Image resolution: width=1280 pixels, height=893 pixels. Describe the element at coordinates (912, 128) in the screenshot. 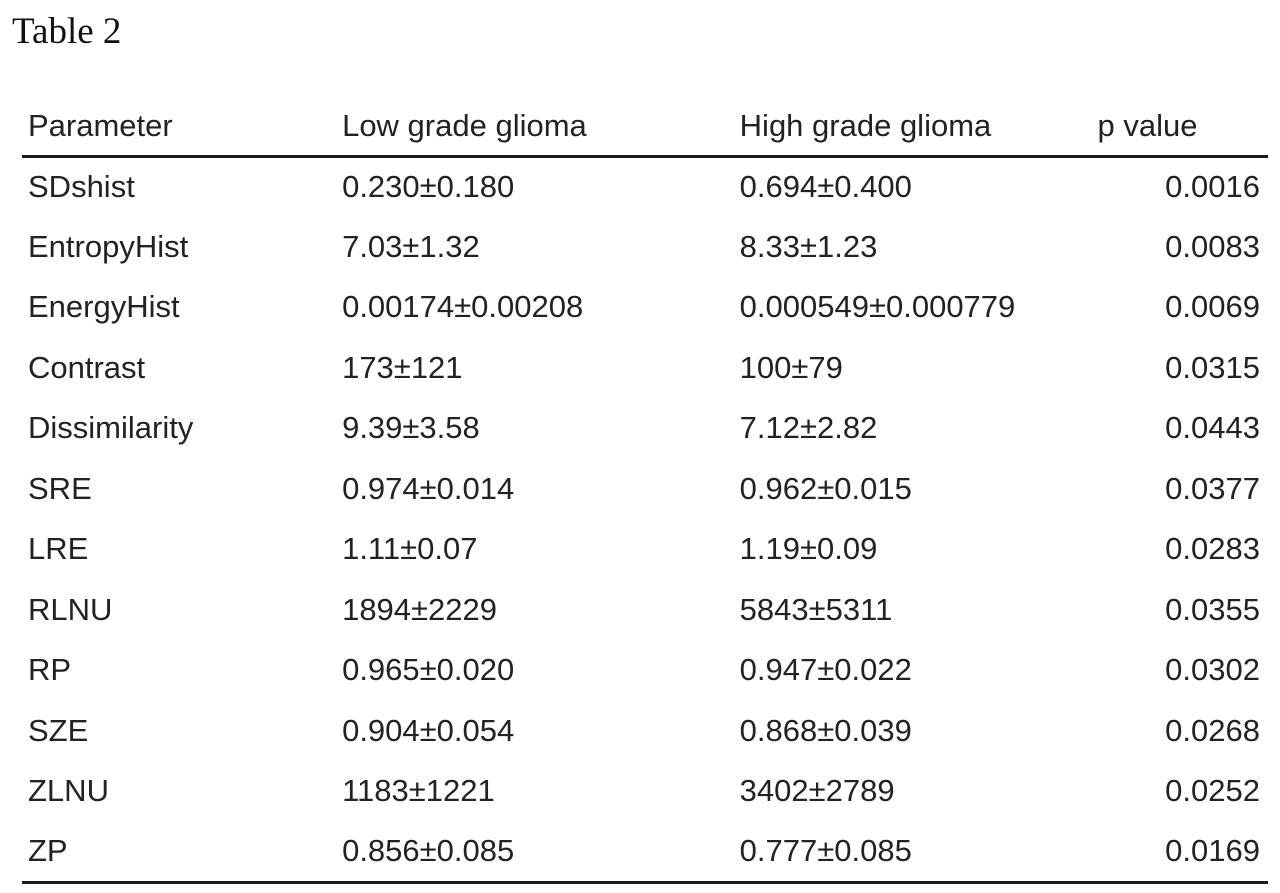

I see `header-high-grade-glioma: High grade glioma` at that location.